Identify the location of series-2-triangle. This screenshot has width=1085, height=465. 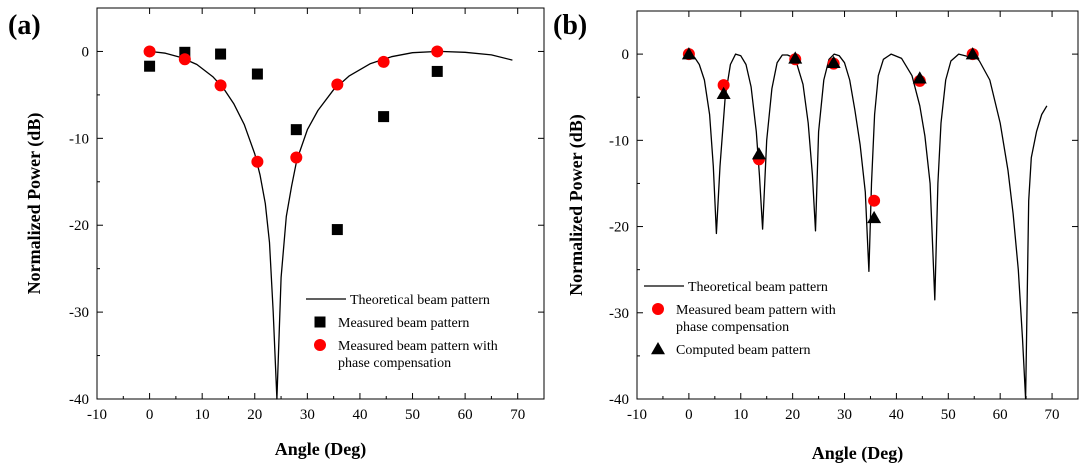
(830, 135).